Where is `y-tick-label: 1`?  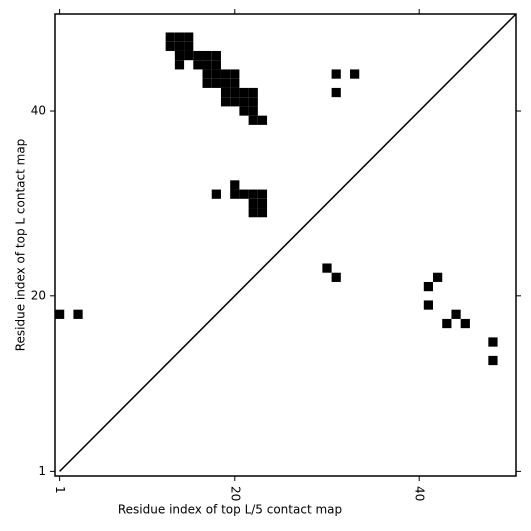 y-tick-label: 1 is located at coordinates (42, 471).